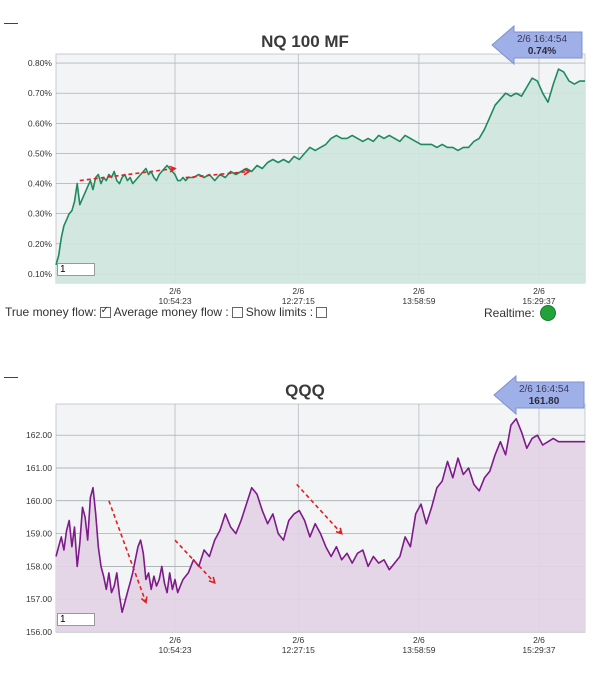  Describe the element at coordinates (237, 312) in the screenshot. I see `average-money-flow-checkbox` at that location.